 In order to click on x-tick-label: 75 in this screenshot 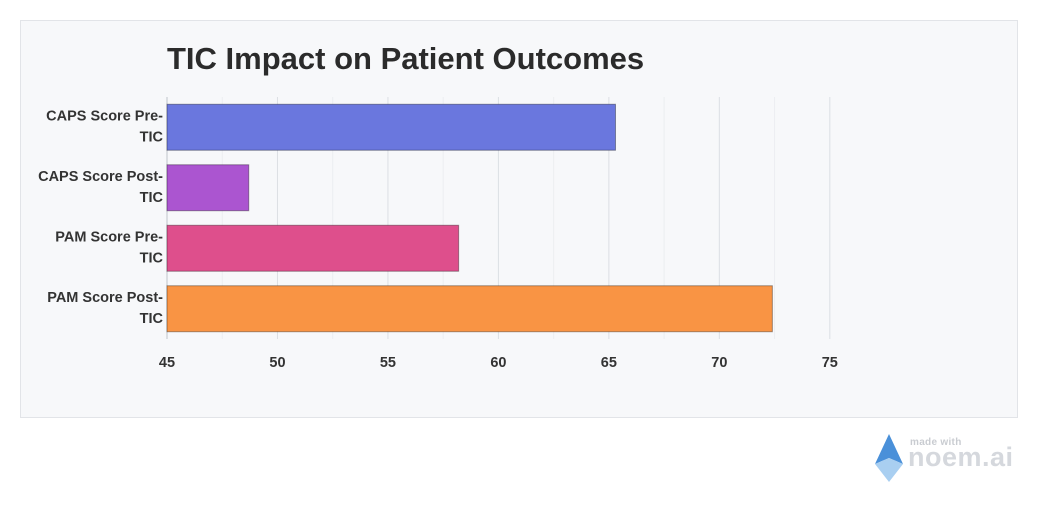, I will do `click(830, 363)`.